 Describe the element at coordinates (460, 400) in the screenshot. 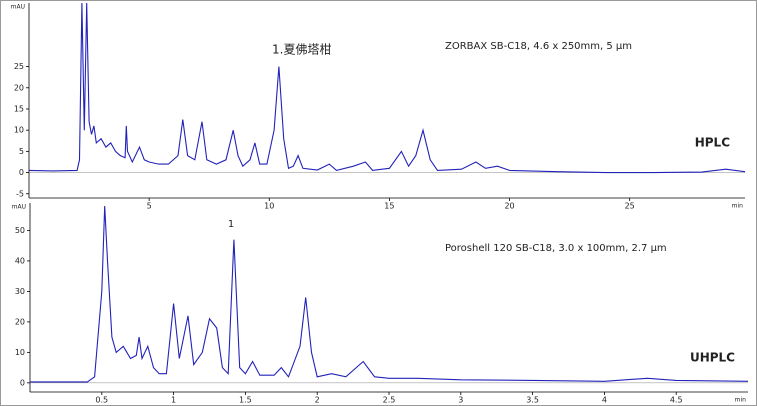

I see `x-tick-label: 3` at that location.